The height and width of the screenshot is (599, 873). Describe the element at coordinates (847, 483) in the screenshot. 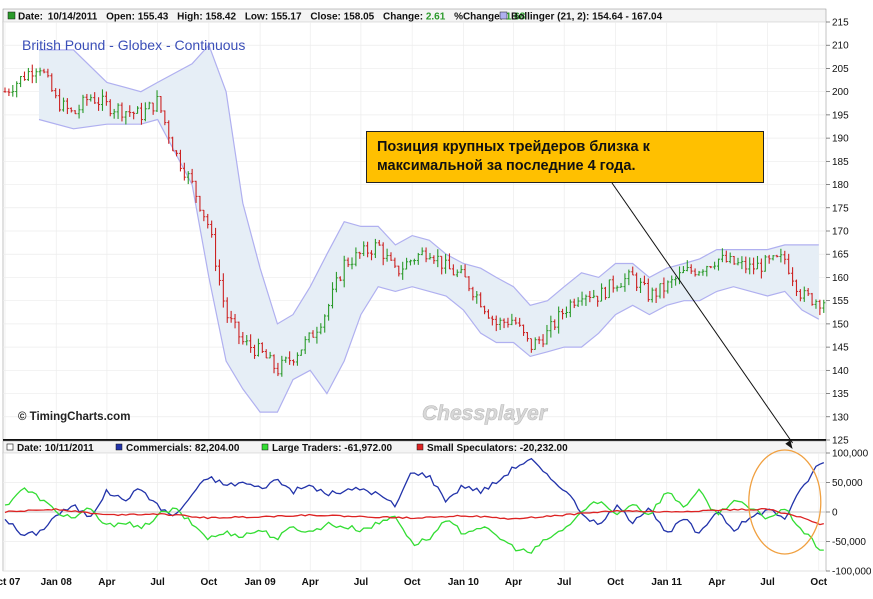

I see `cot-ytick-label: 50,000` at that location.